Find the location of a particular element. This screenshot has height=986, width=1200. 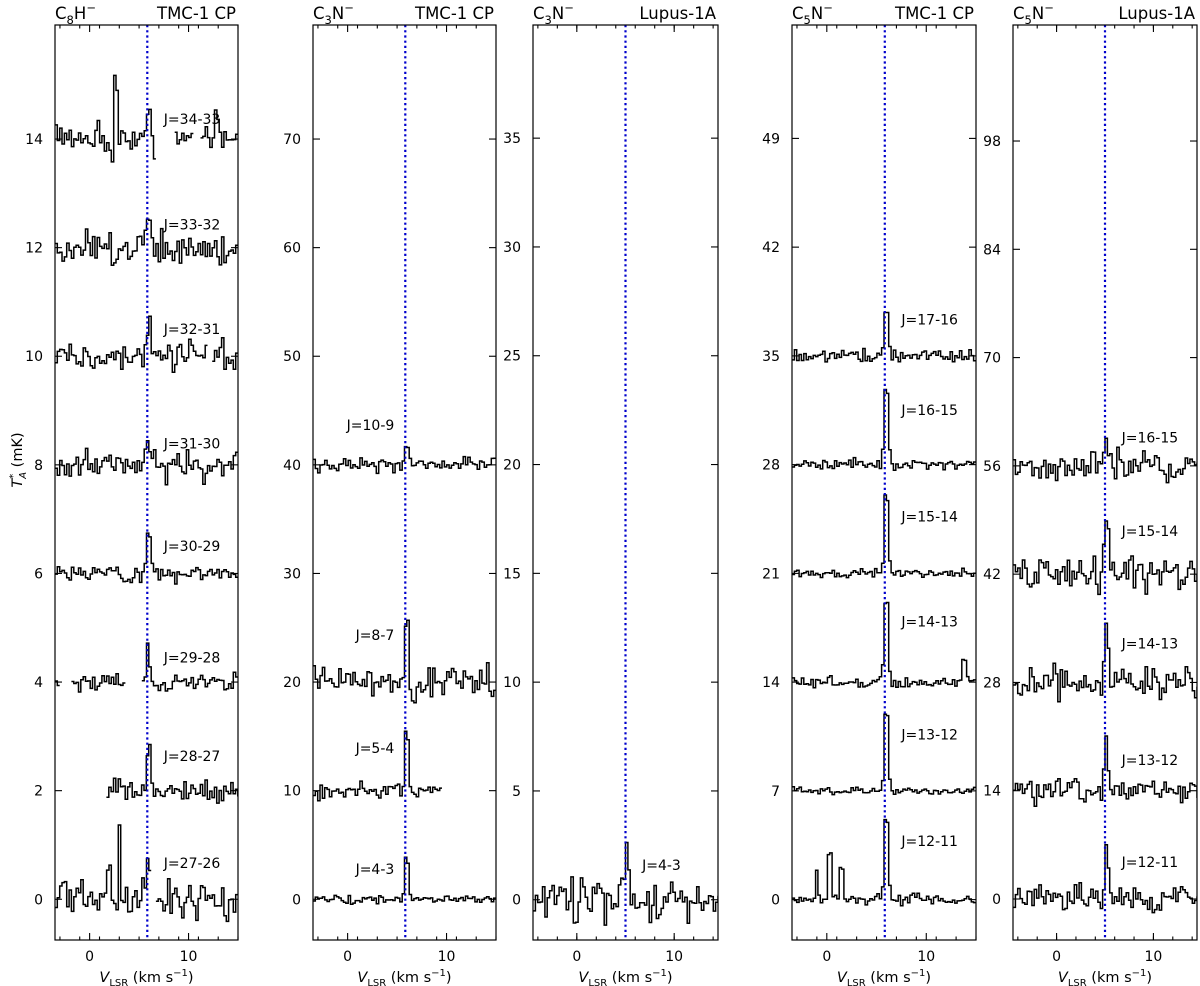

transition-label: J=10-9 is located at coordinates (370, 426).